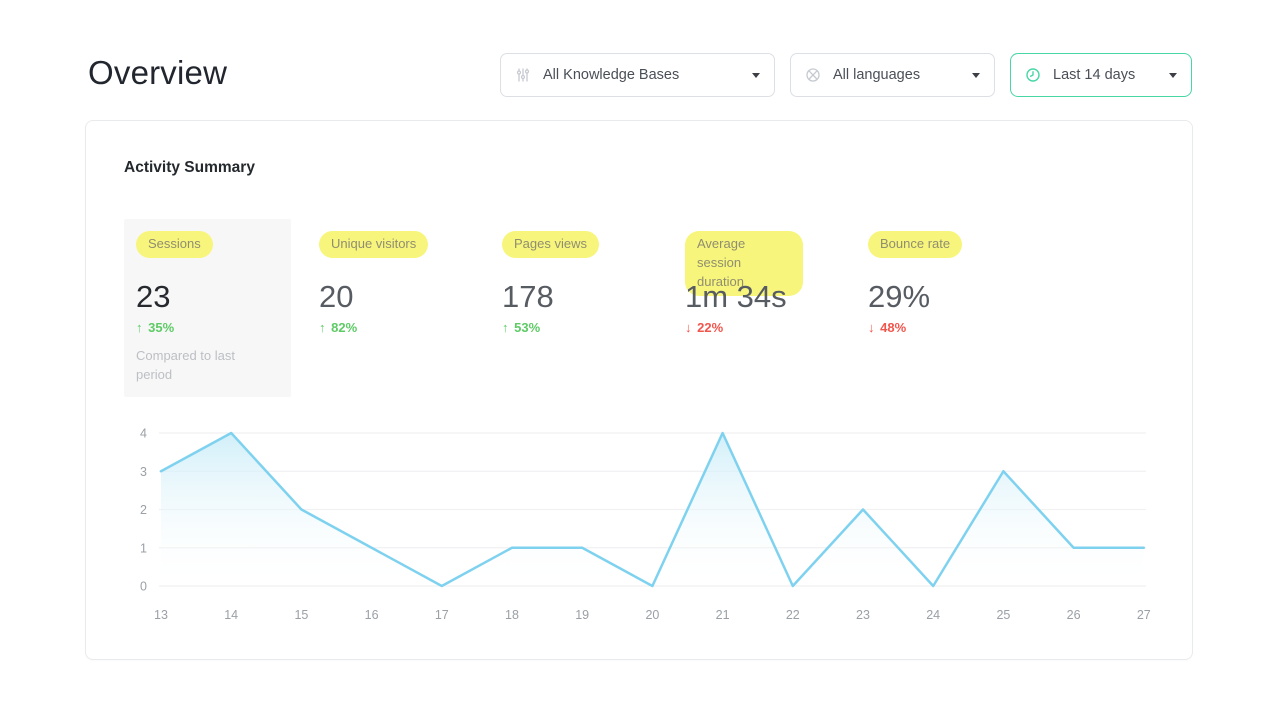 This screenshot has width=1280, height=720. Describe the element at coordinates (1144, 615) in the screenshot. I see `svg-text: 27` at that location.